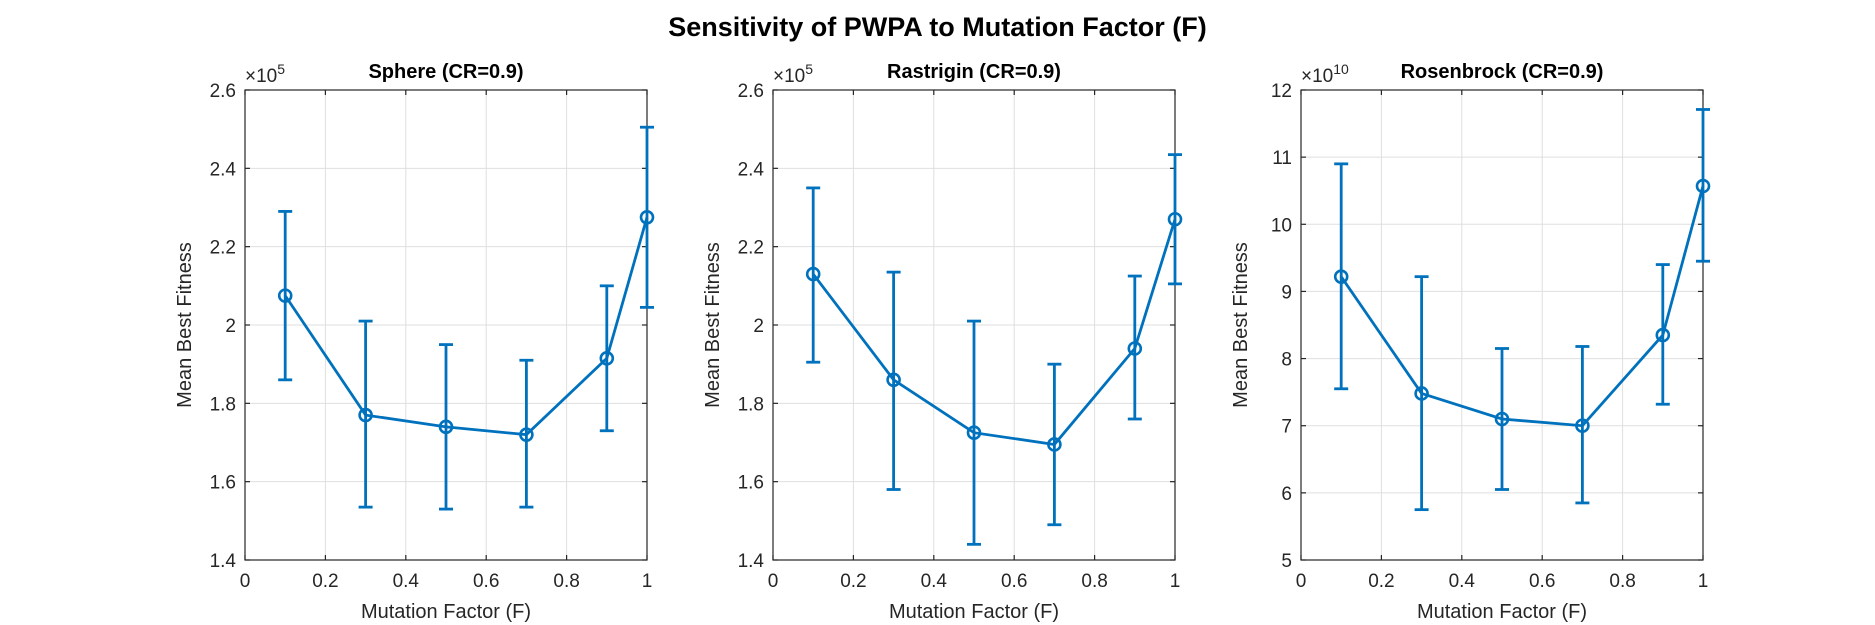 Image resolution: width=1875 pixels, height=625 pixels. I want to click on panel-title: Rosenbrock (CR=0.9), so click(1502, 72).